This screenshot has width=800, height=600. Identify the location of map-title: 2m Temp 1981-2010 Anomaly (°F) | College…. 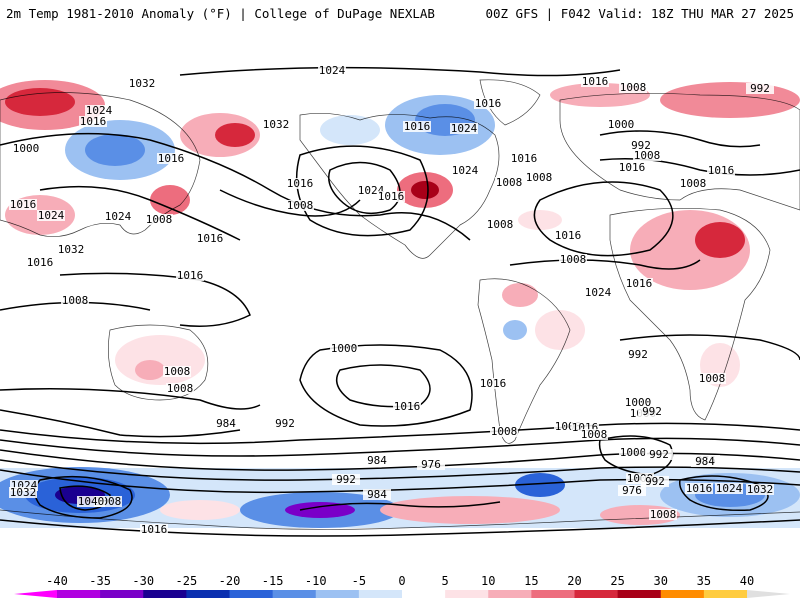
(220, 13).